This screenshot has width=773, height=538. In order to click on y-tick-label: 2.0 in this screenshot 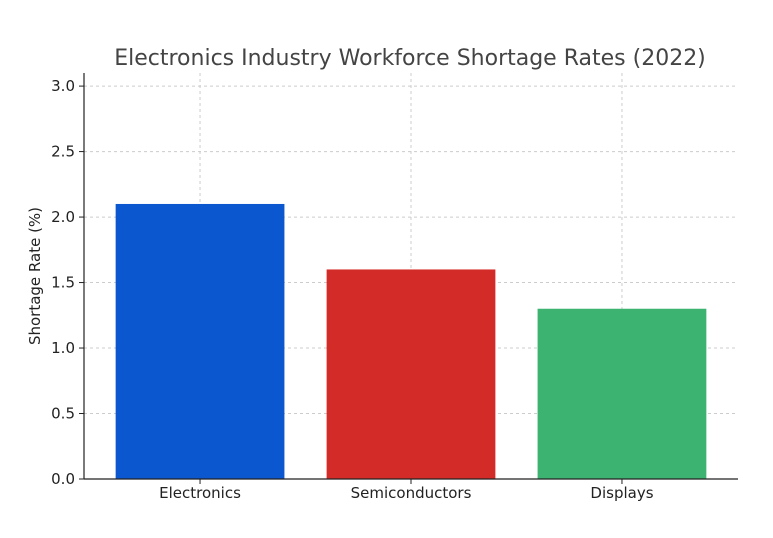, I will do `click(63, 217)`.